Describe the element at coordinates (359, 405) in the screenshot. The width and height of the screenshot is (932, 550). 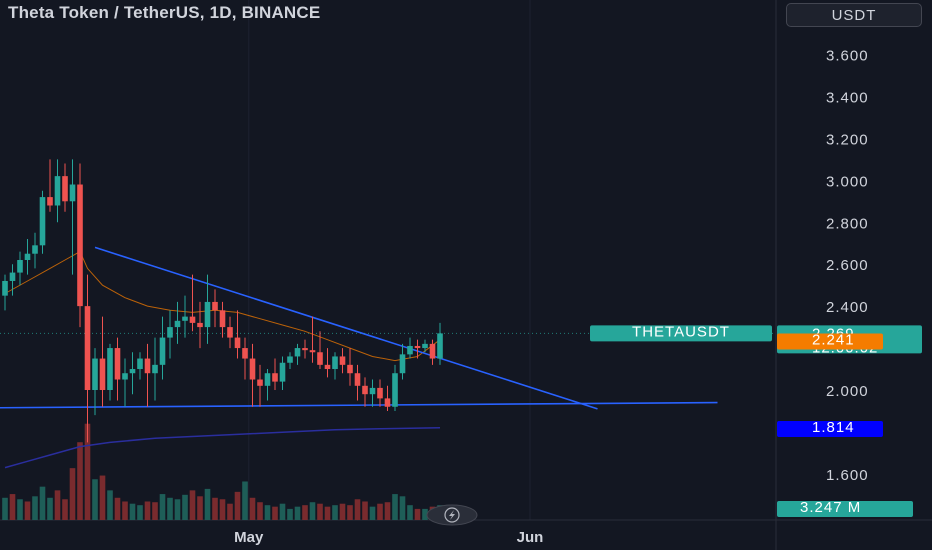
I see `trendline-horizontal-support` at that location.